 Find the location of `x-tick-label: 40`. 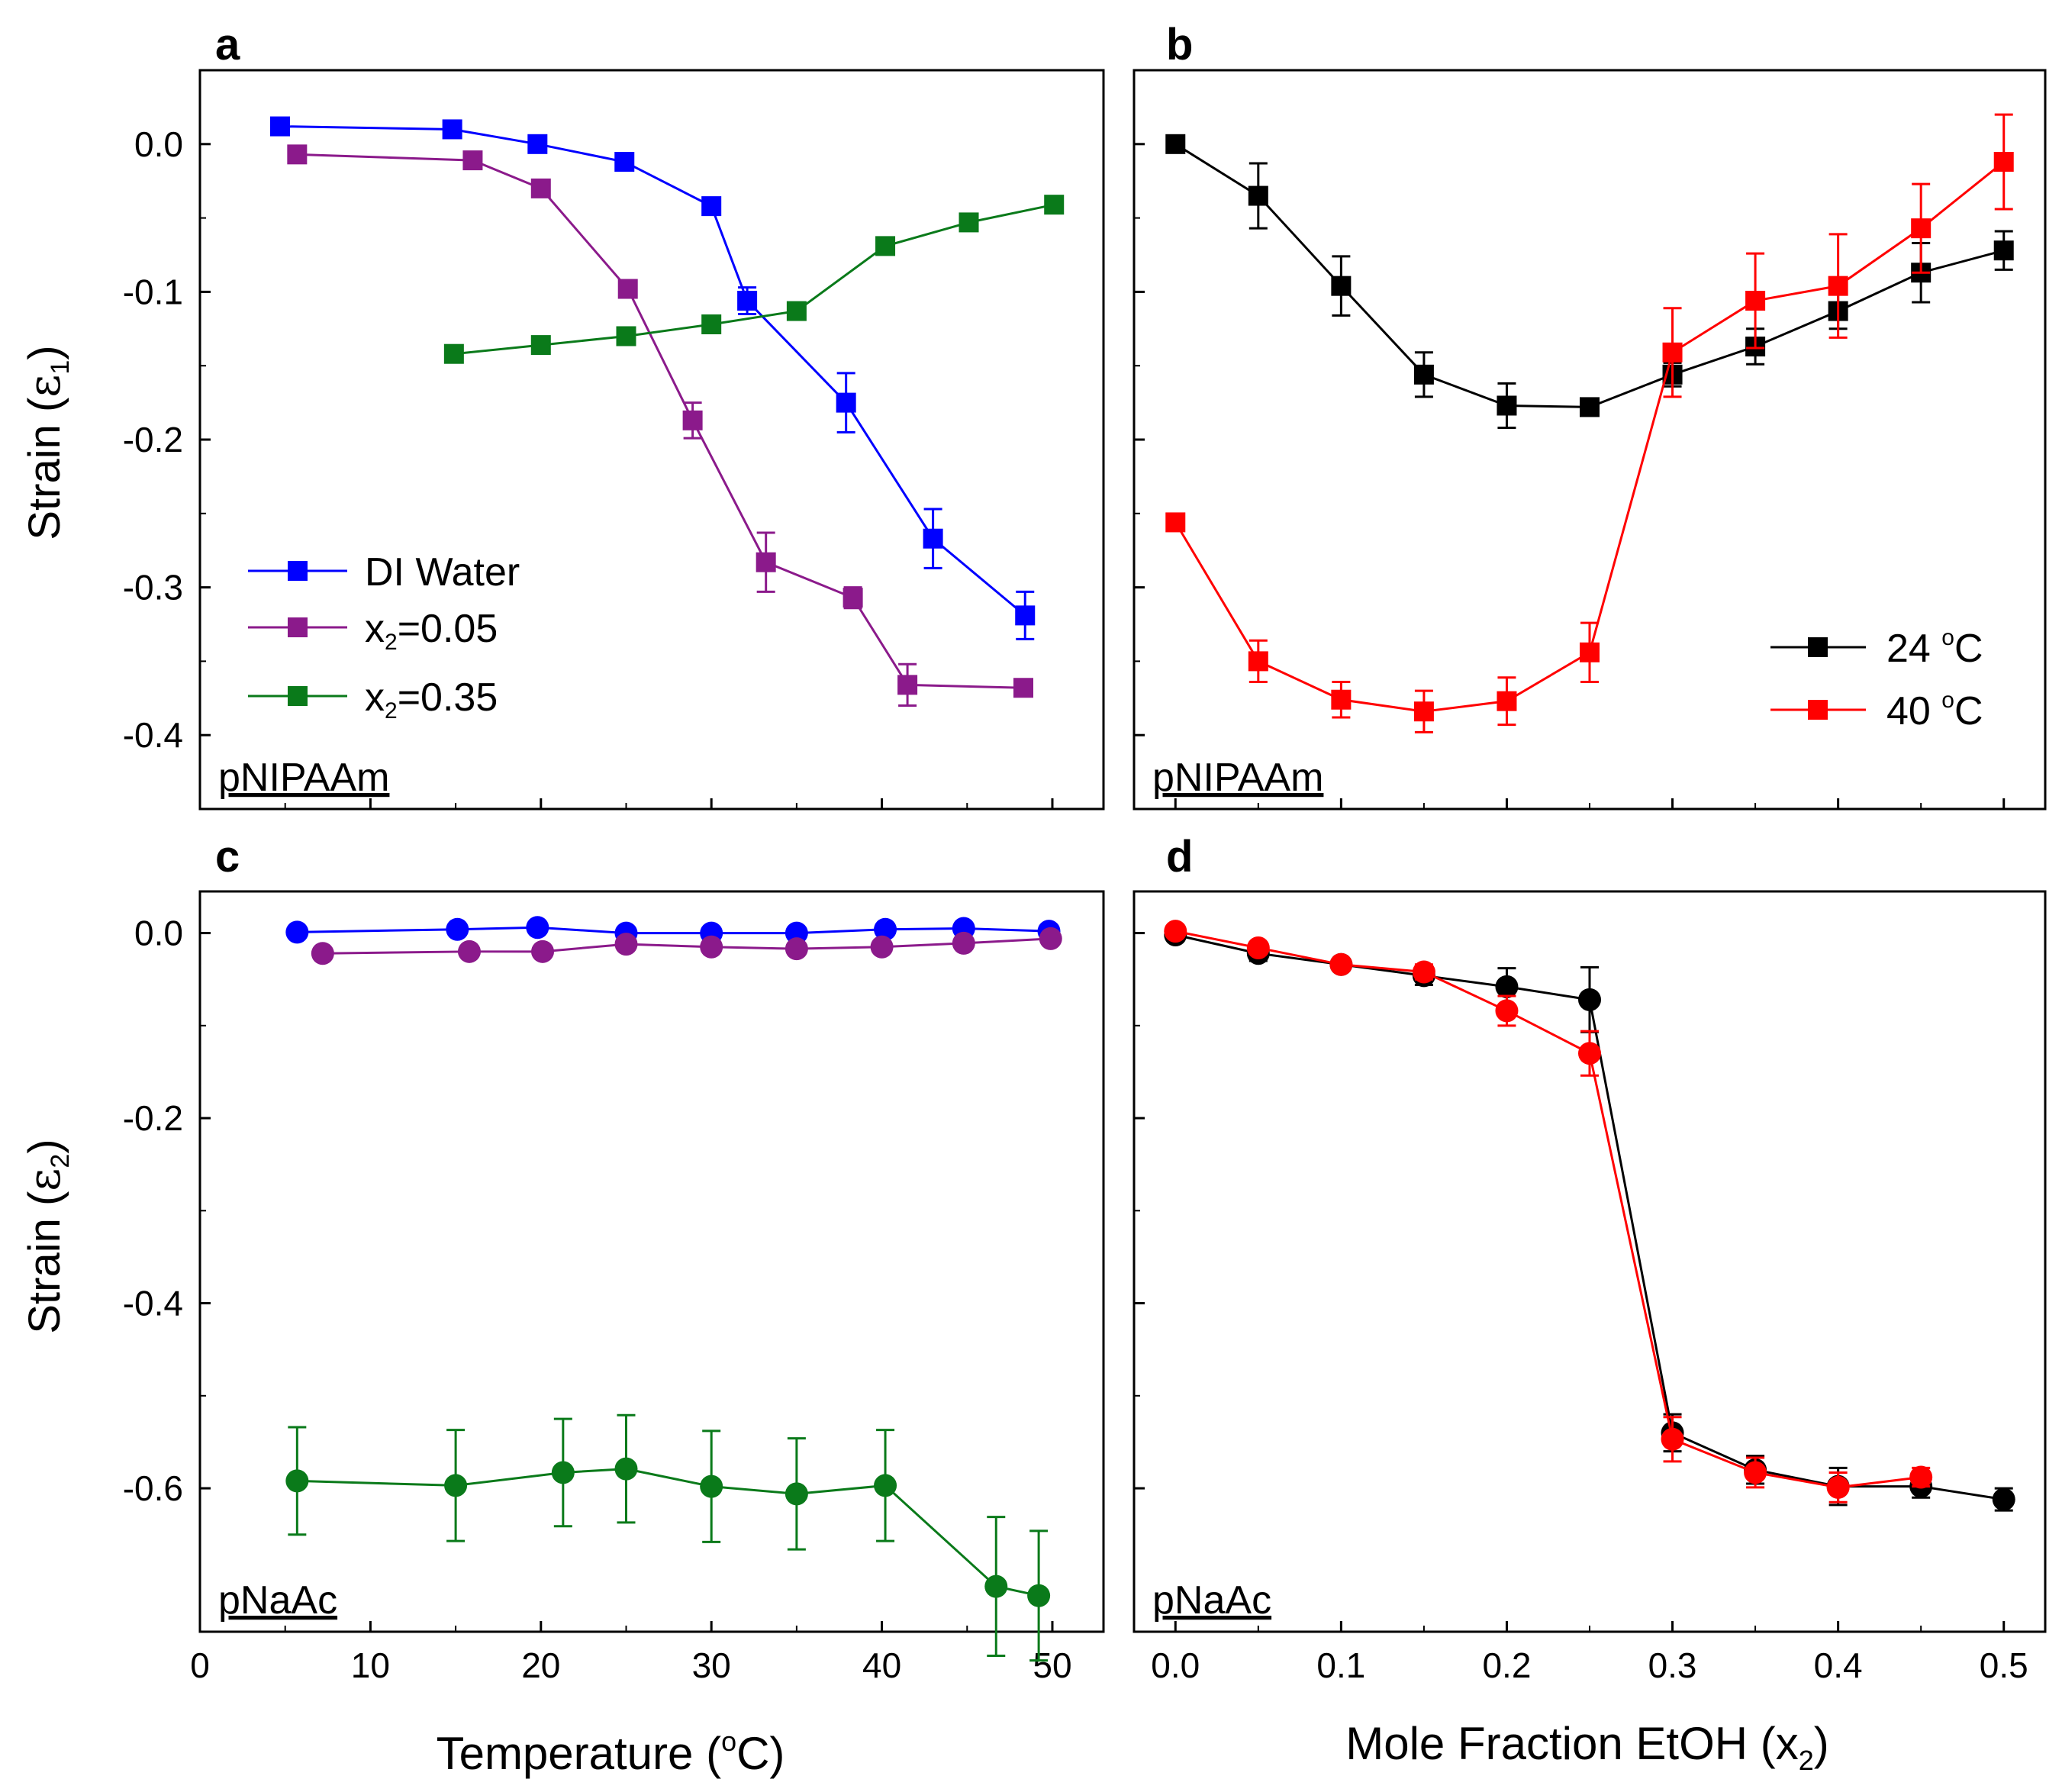

x-tick-label: 40 is located at coordinates (882, 1665).